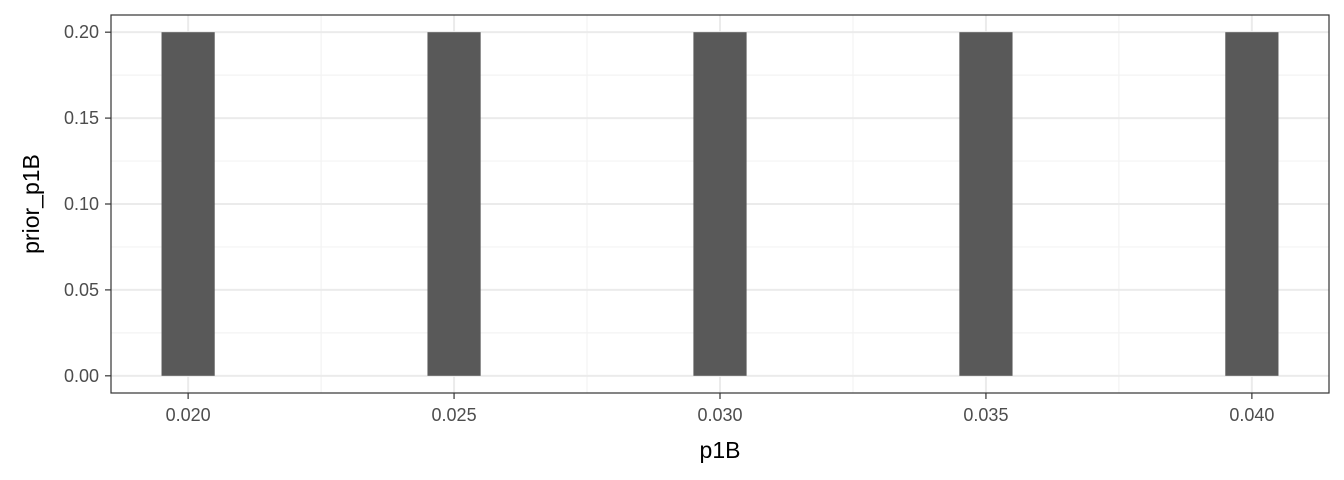 This screenshot has width=1344, height=480. Describe the element at coordinates (719, 415) in the screenshot. I see `x-tick-label: 0.030` at that location.